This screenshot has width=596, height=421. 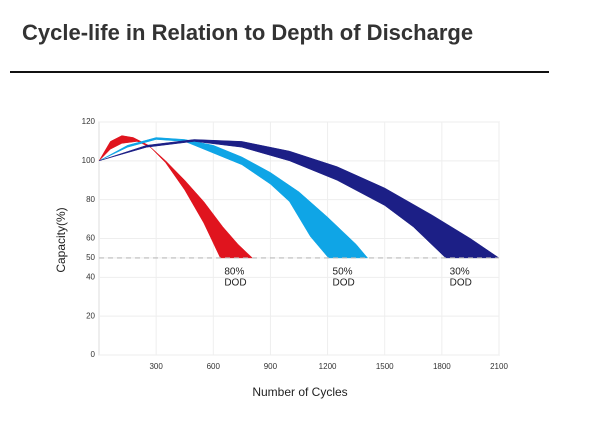 What do you see at coordinates (61, 239) in the screenshot?
I see `y-axis-label: Capacity(%)` at bounding box center [61, 239].